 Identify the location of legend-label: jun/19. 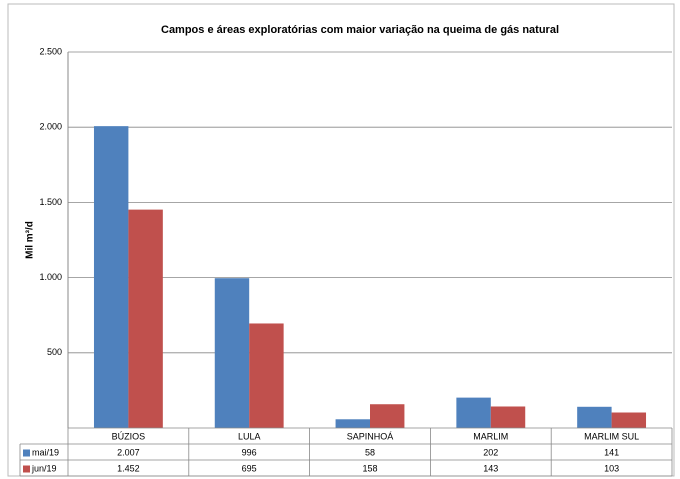
(44, 468).